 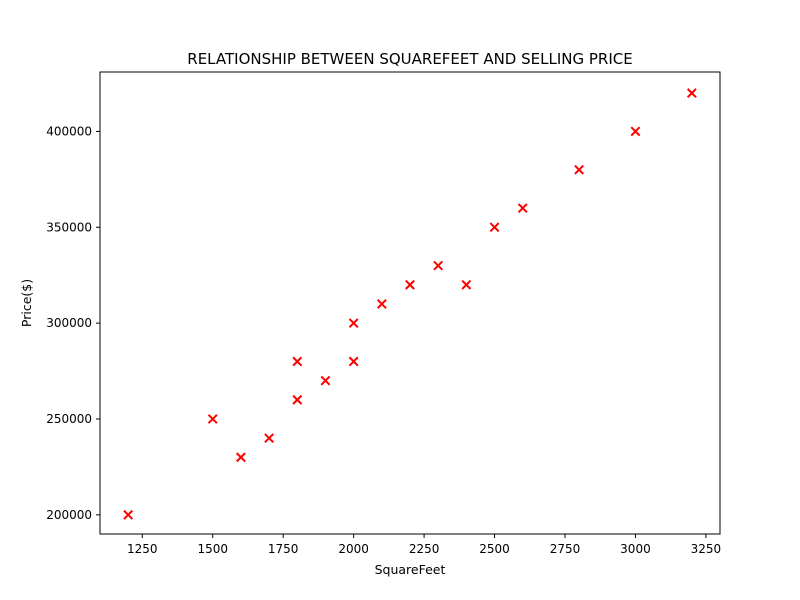 What do you see at coordinates (69, 131) in the screenshot?
I see `y-tick-label: 400000` at bounding box center [69, 131].